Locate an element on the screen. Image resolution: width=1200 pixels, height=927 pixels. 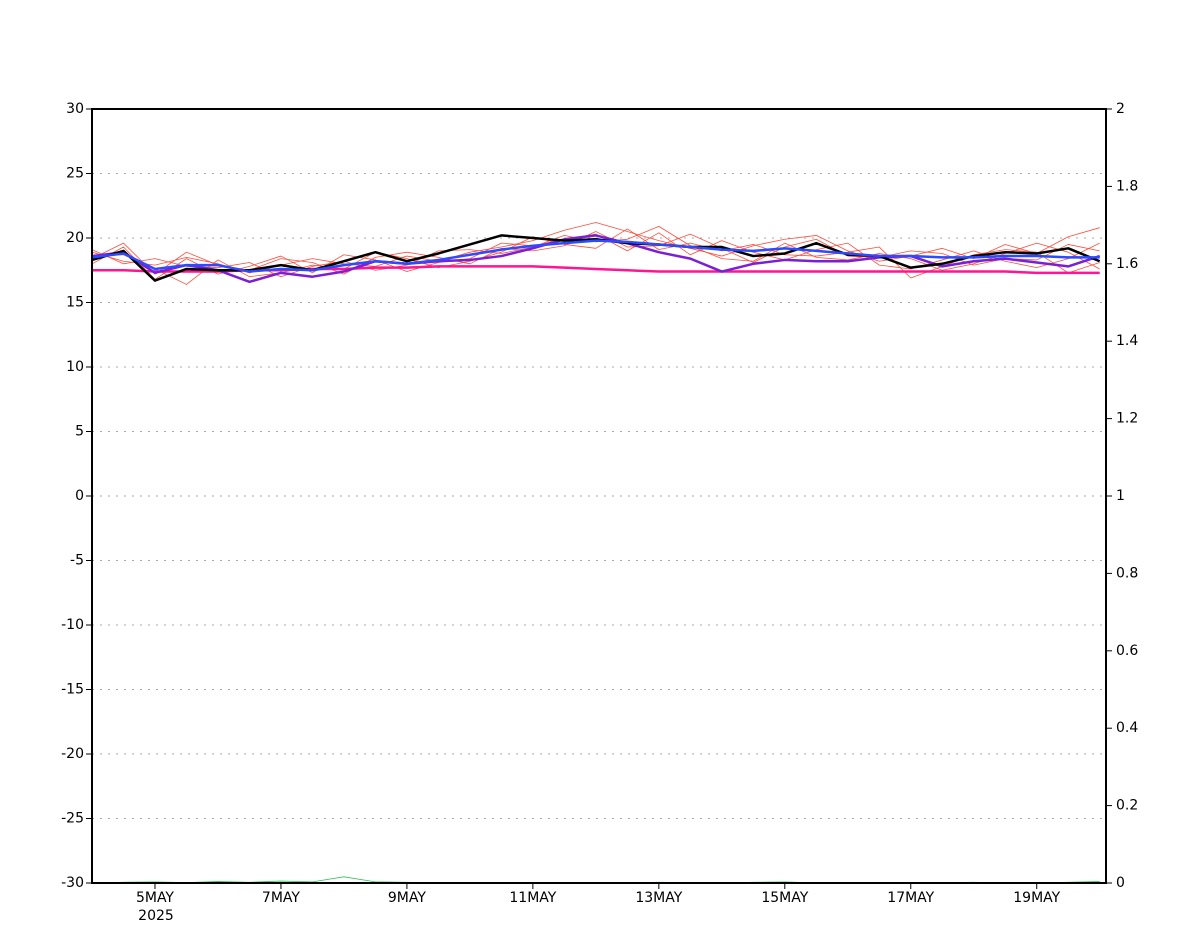
y-tick-label: 15 is located at coordinates (75, 303).